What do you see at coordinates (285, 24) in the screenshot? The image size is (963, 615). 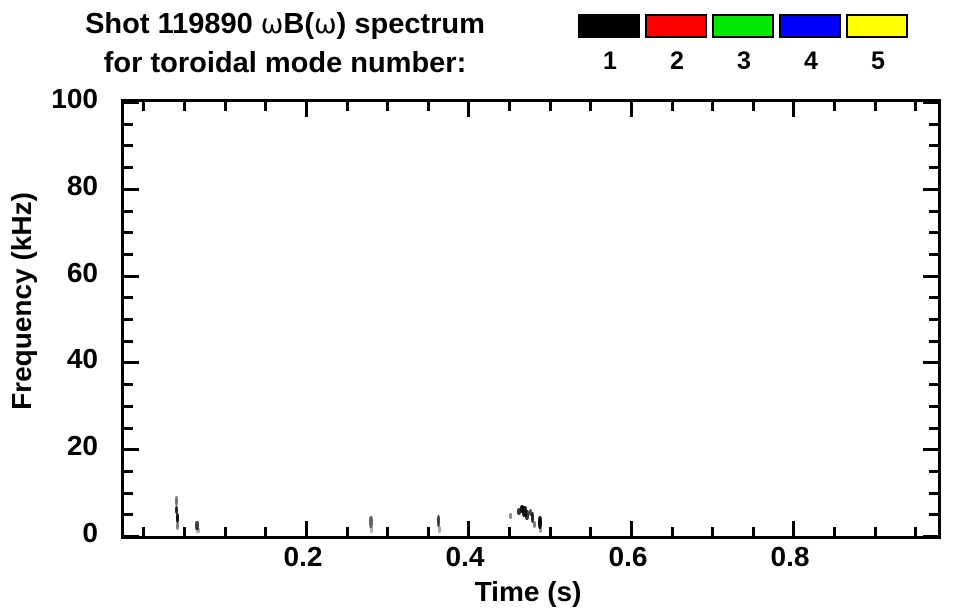 I see `chart-title-line-1: Shot 119890 ωB(ω) spectrum` at bounding box center [285, 24].